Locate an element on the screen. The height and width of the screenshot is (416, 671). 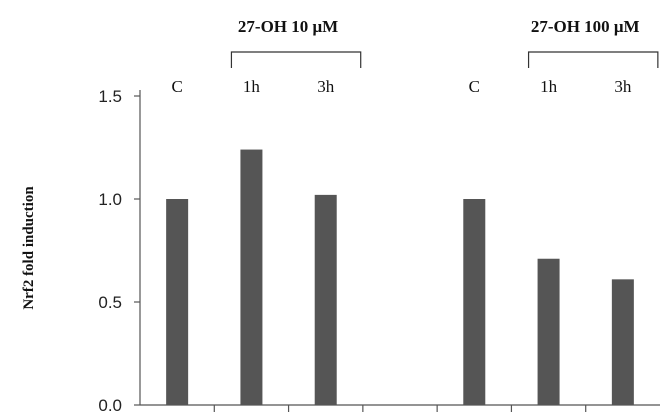
group-title: 27-OH 100 μM is located at coordinates (585, 26).